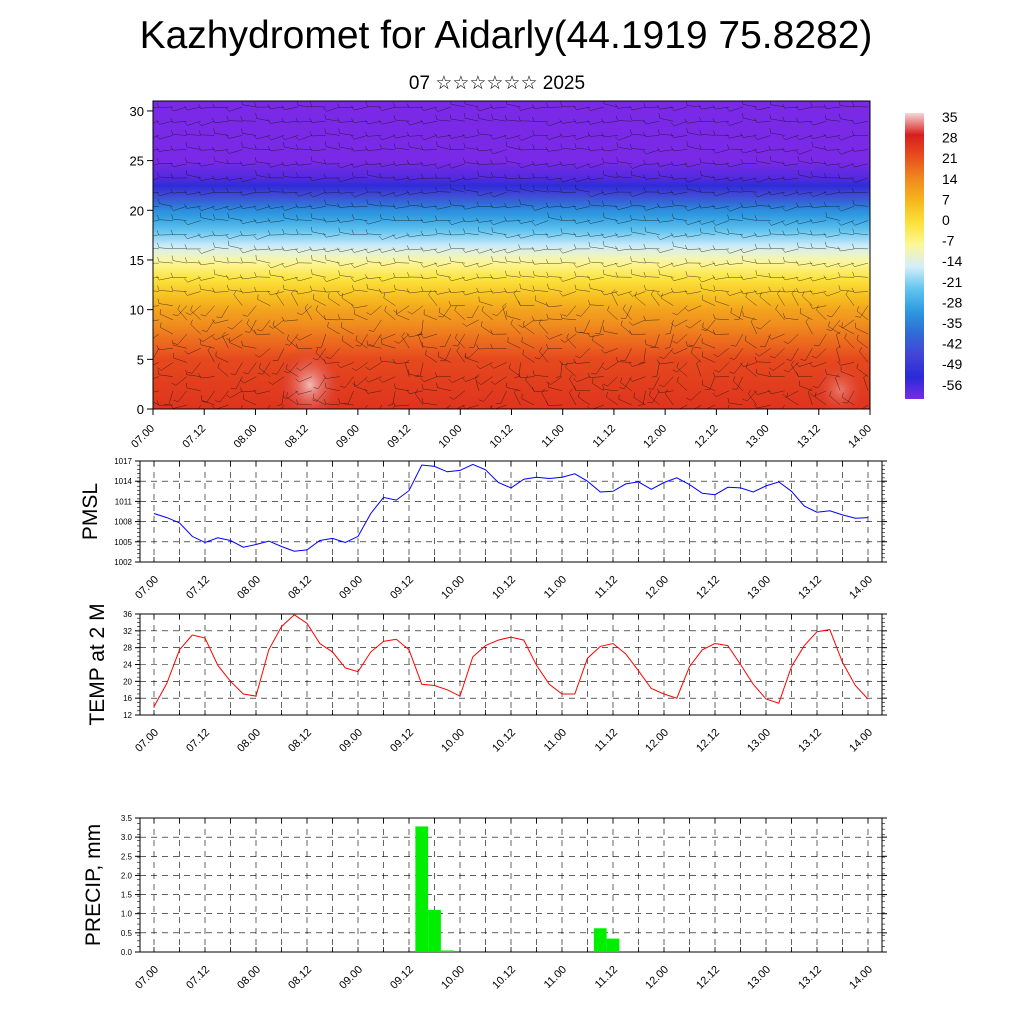  Describe the element at coordinates (952, 302) in the screenshot. I see `colorbar-label: -28` at that location.